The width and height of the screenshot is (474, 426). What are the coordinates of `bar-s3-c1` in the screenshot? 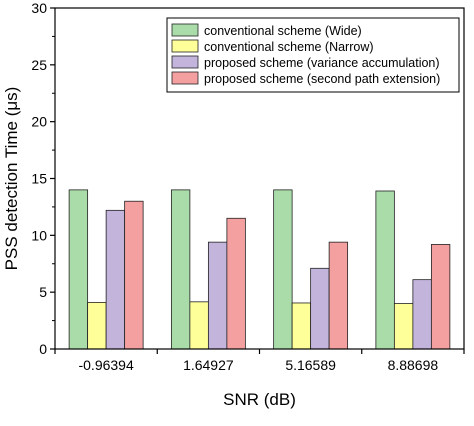 It's located at (236, 283).